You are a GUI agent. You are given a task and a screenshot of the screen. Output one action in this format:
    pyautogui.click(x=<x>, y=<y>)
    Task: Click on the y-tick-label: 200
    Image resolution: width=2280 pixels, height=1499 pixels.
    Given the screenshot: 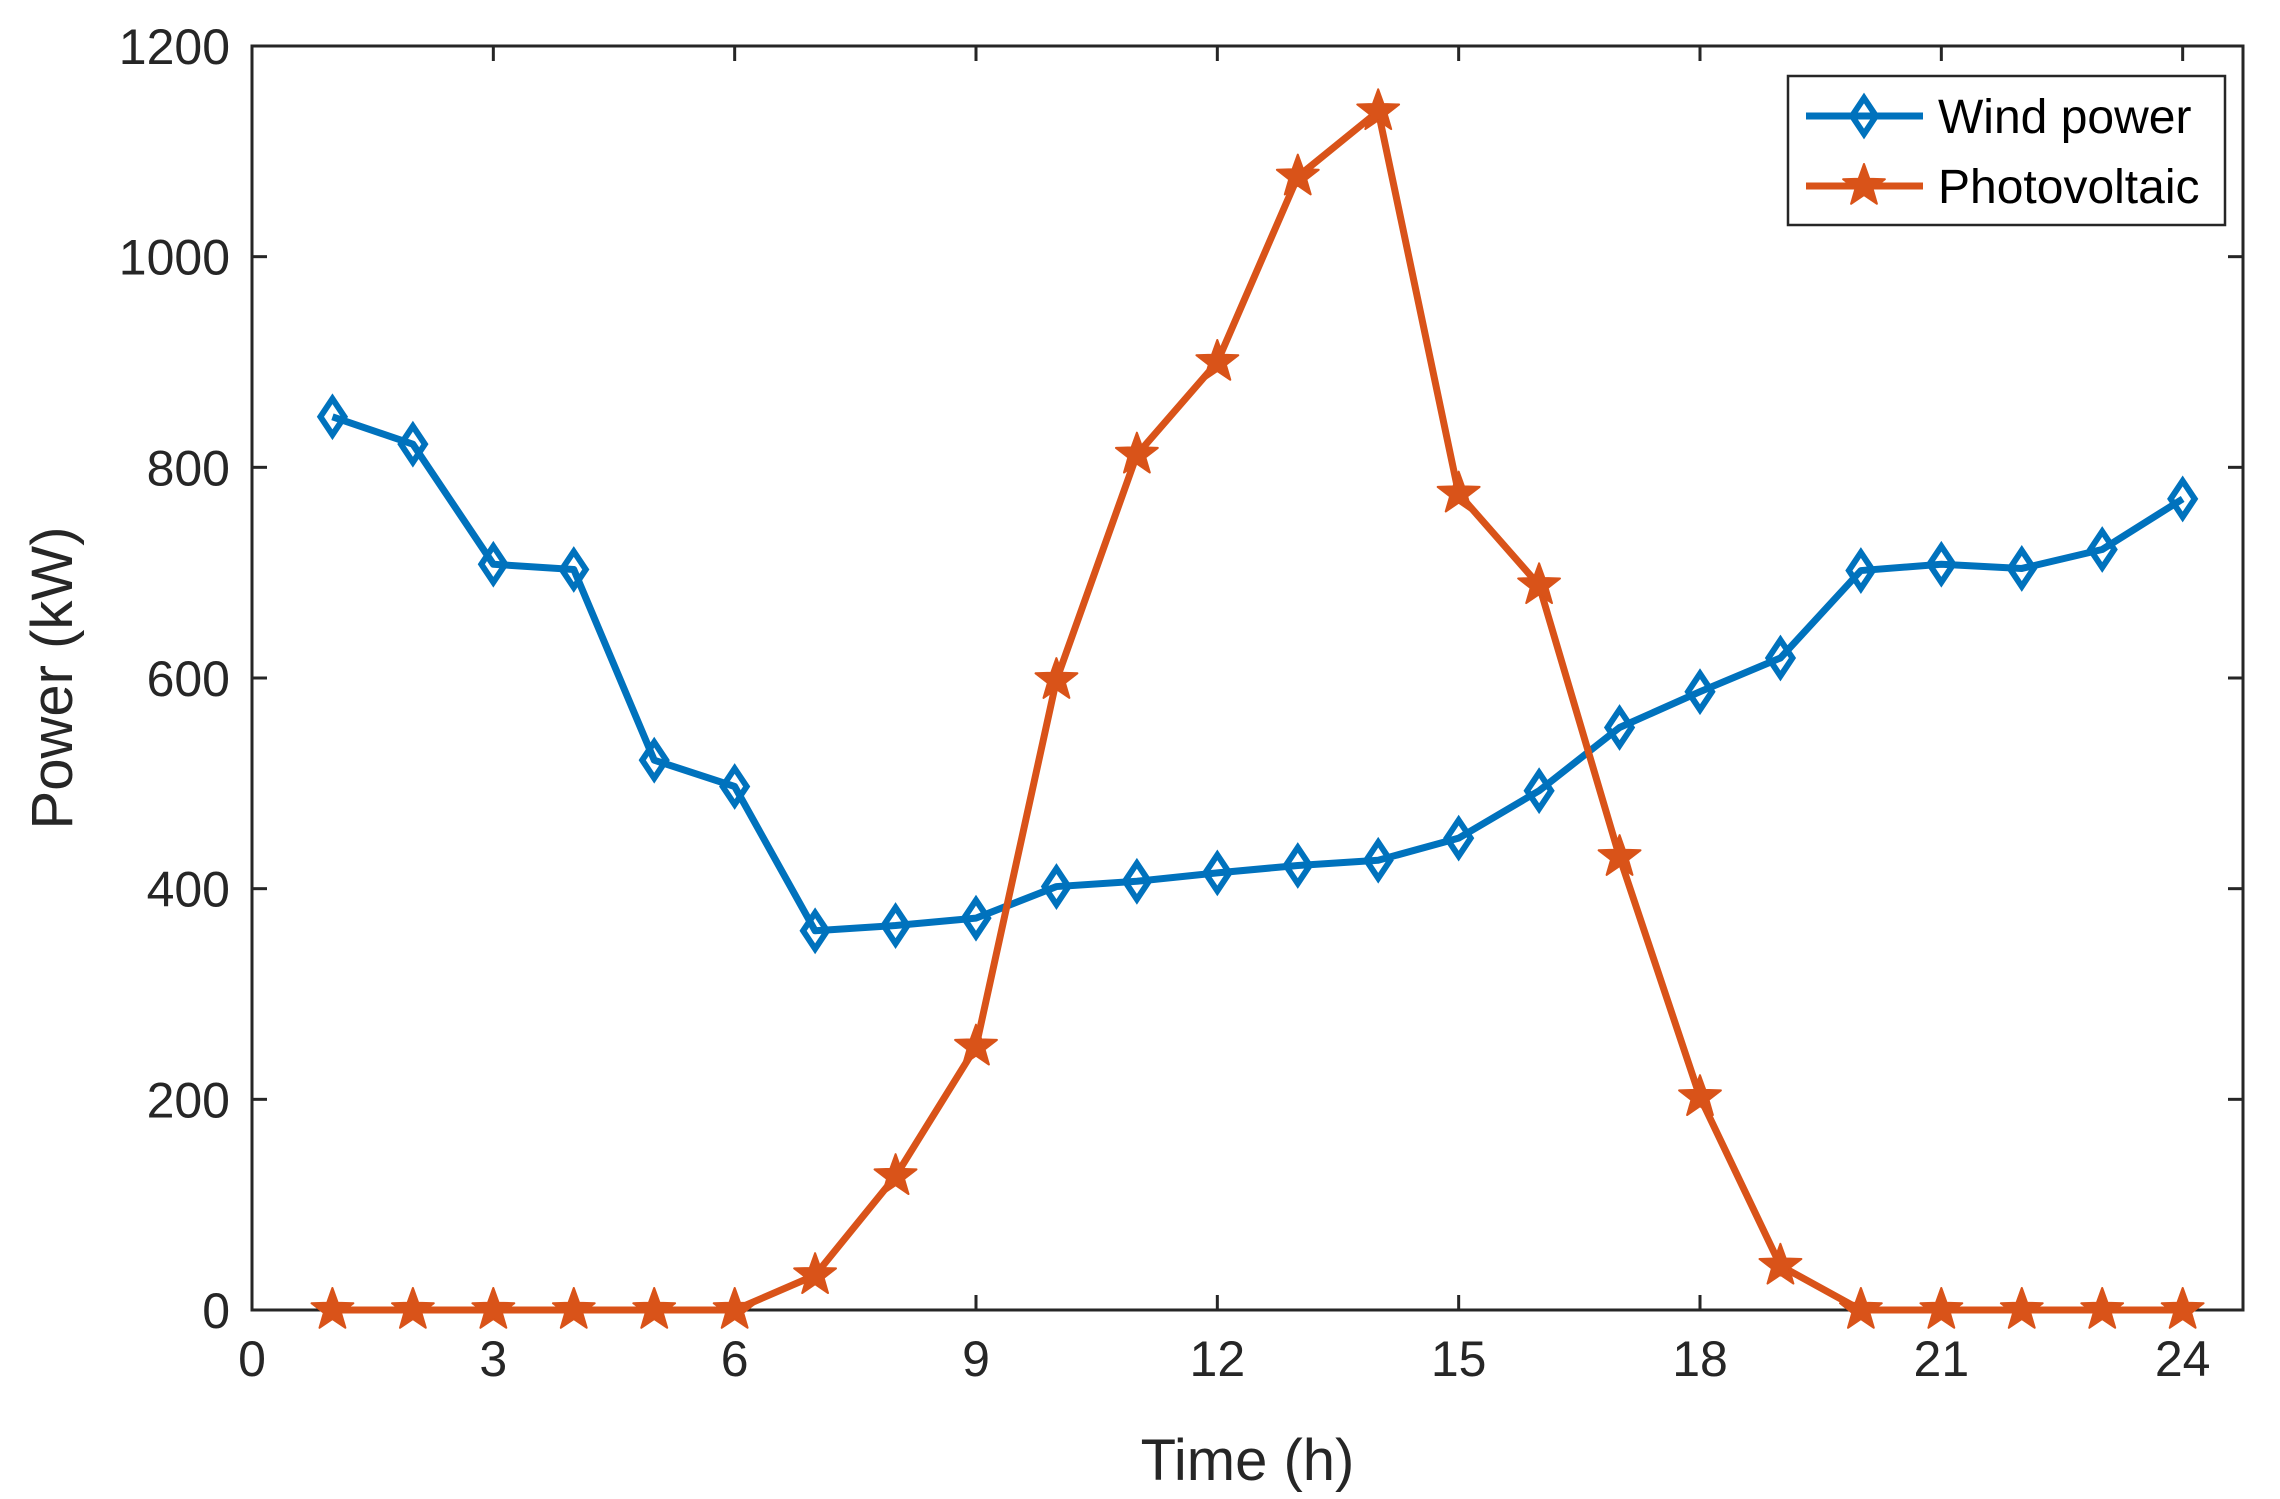 What is the action you would take?
    pyautogui.click(x=188, y=1100)
    